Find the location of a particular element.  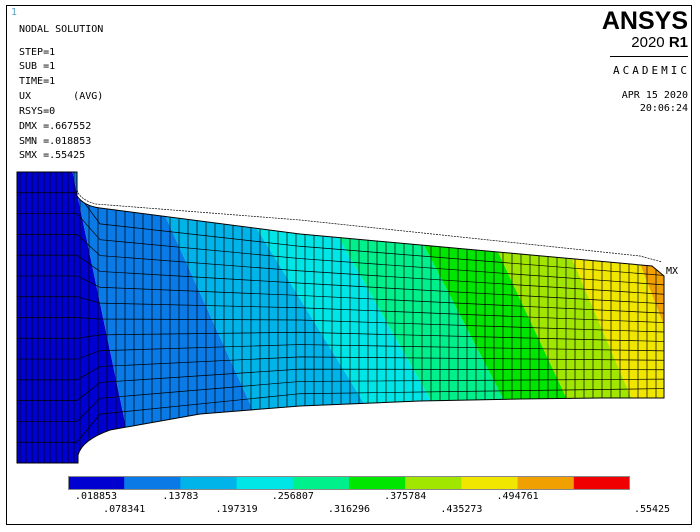

contour-legend is located at coordinates (349, 483).